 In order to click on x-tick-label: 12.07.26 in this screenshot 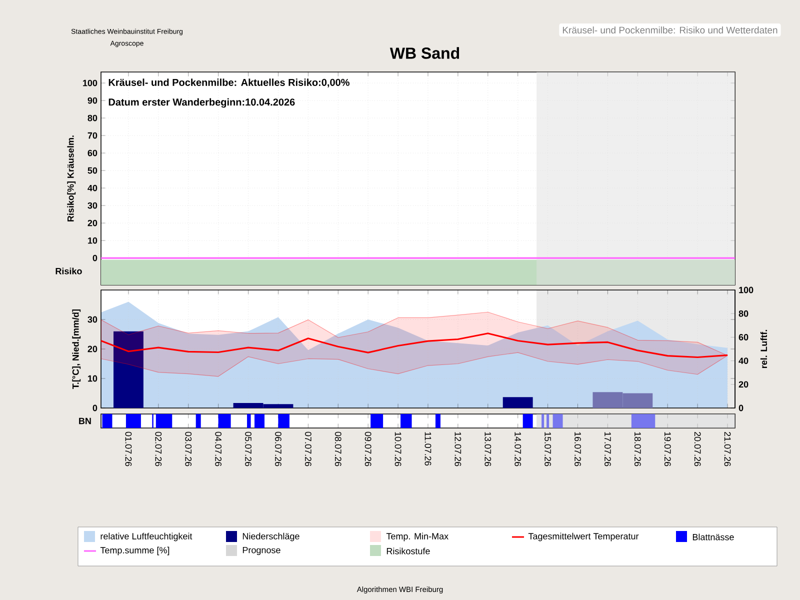, I will do `click(458, 449)`.